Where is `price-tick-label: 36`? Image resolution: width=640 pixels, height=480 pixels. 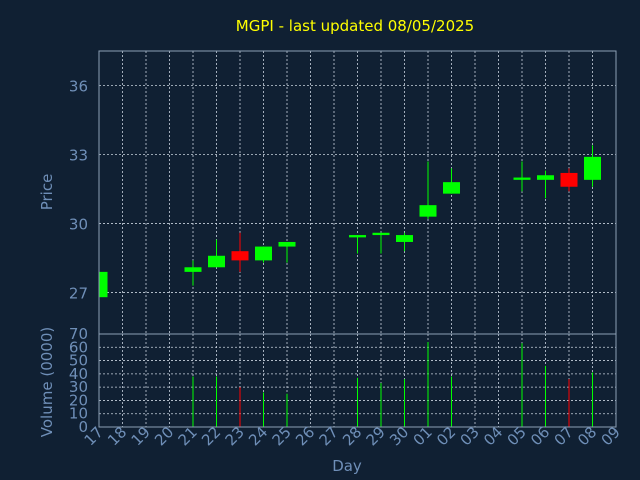 price-tick-label: 36 is located at coordinates (78, 87).